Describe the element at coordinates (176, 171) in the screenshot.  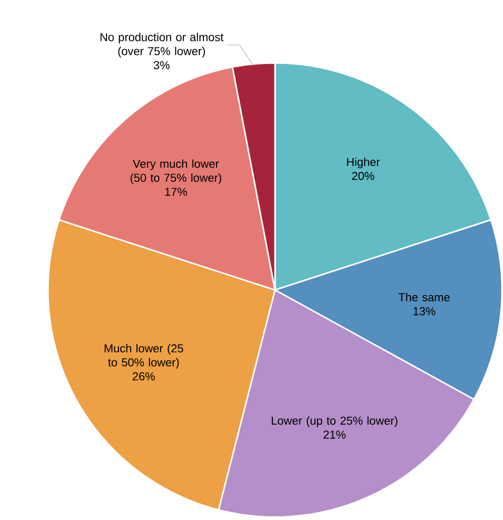
I see `slice-label: Very much lower (50 to 75% lower)` at that location.